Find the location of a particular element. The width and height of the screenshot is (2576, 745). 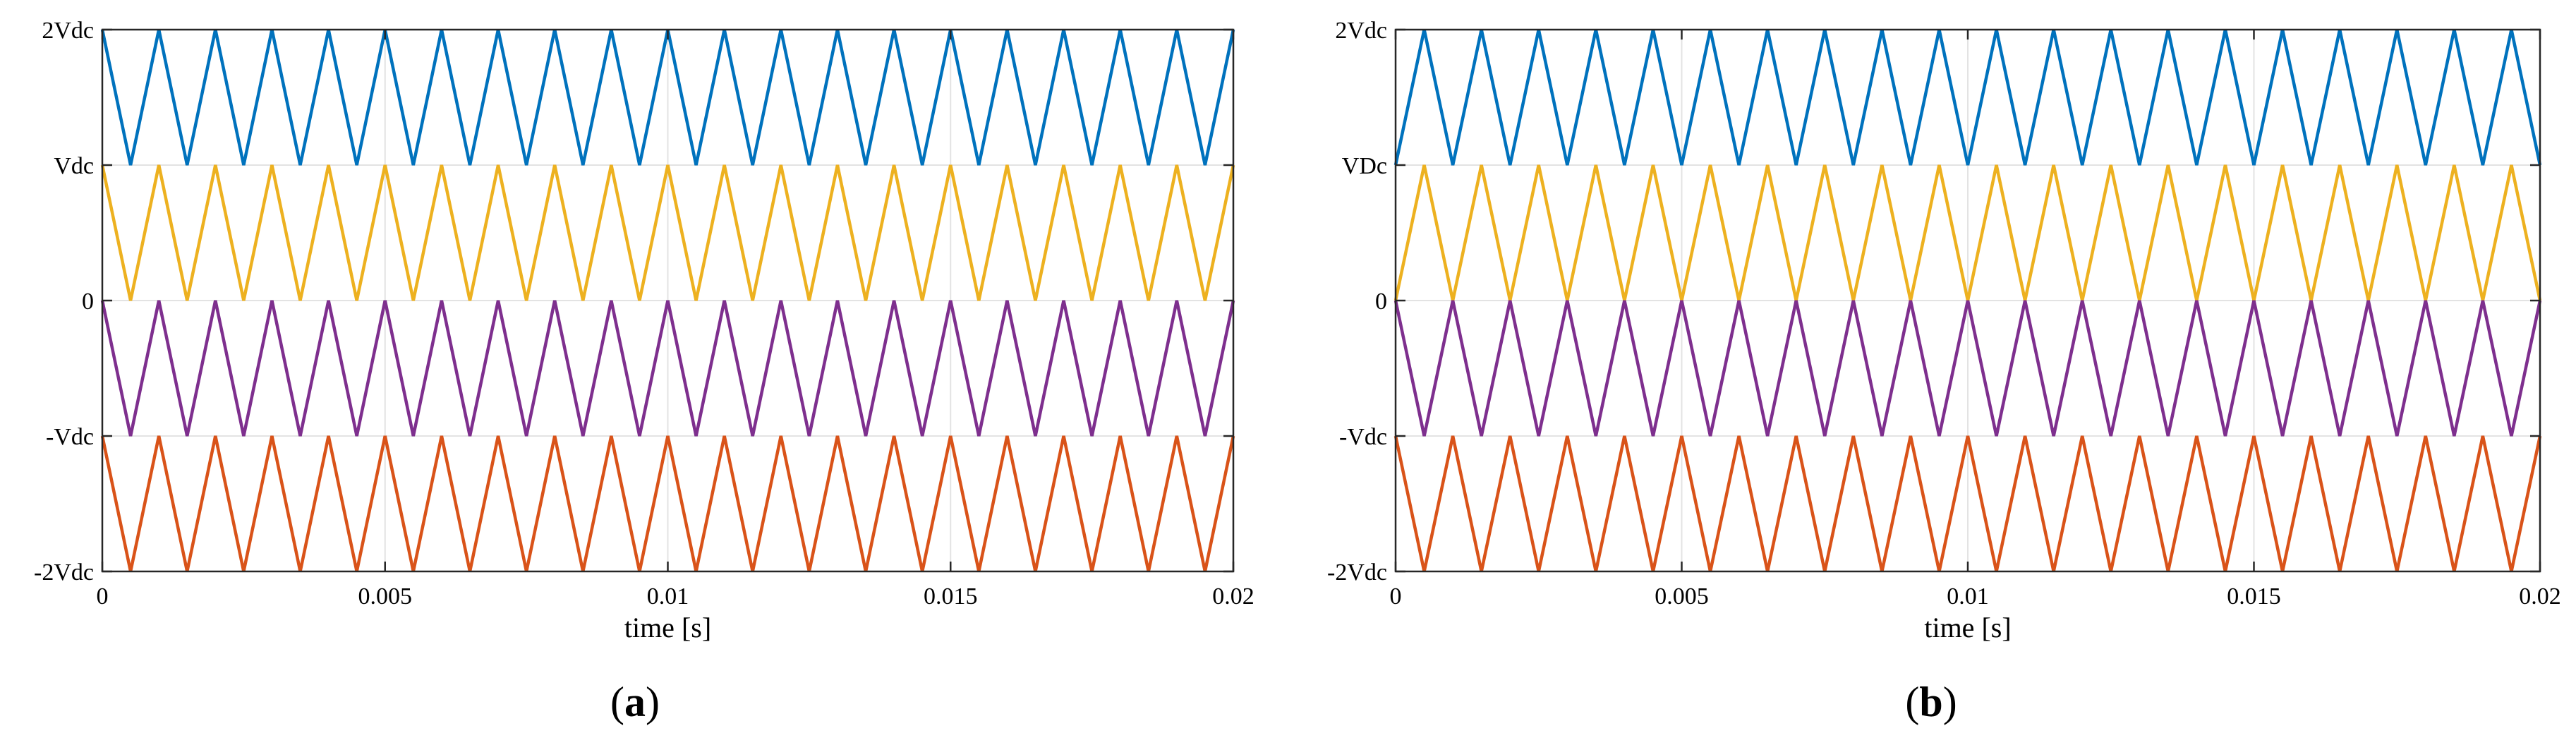

y-tick-label: Vdc is located at coordinates (74, 166).